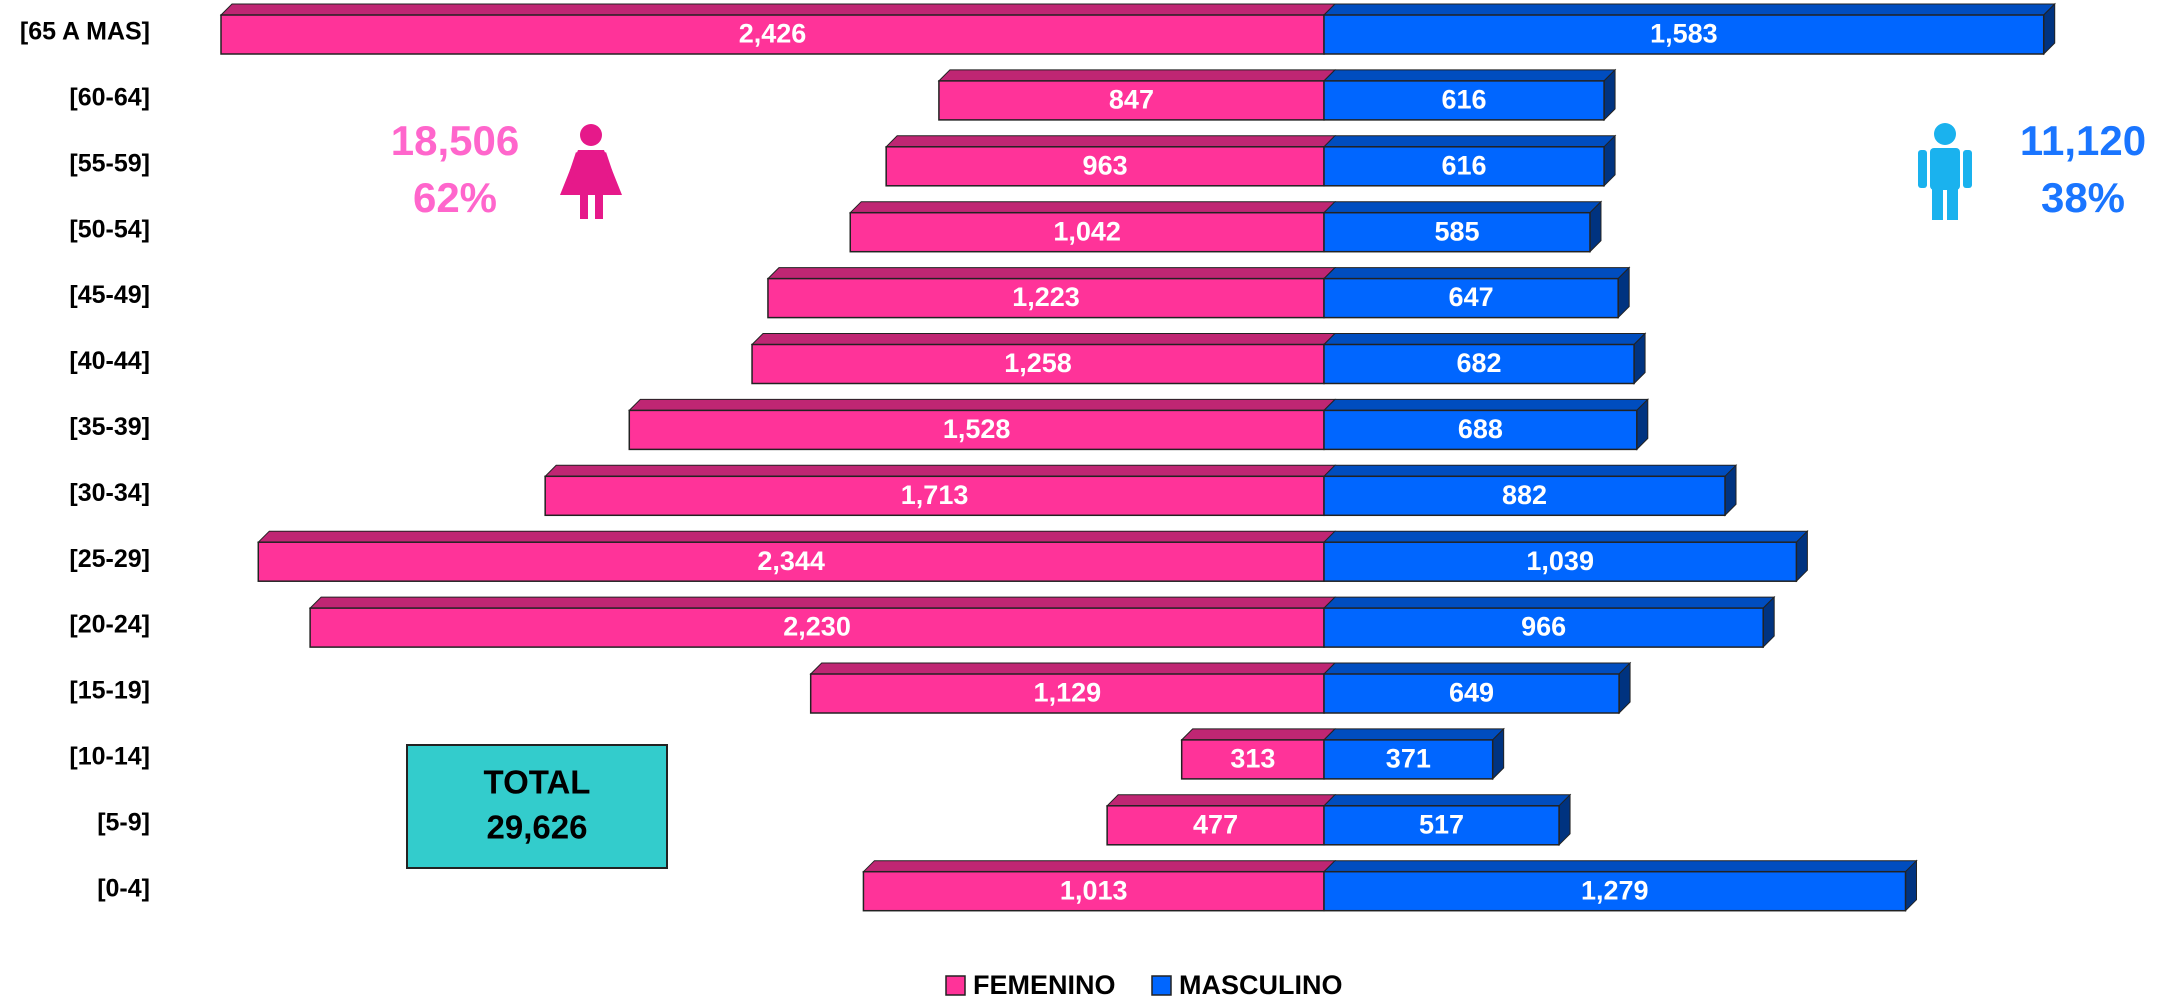 The image size is (2170, 1001). Describe the element at coordinates (591, 171) in the screenshot. I see `female-icon` at that location.